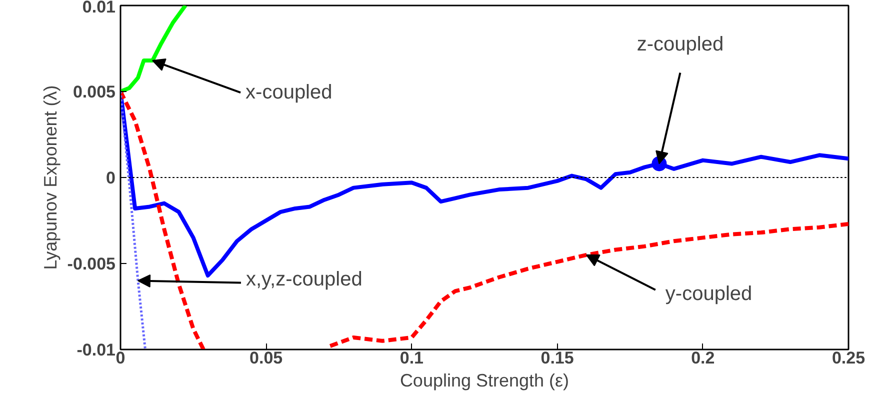  I want to click on y-axis-title: Lyapunov Exponent (λ), so click(50, 177).